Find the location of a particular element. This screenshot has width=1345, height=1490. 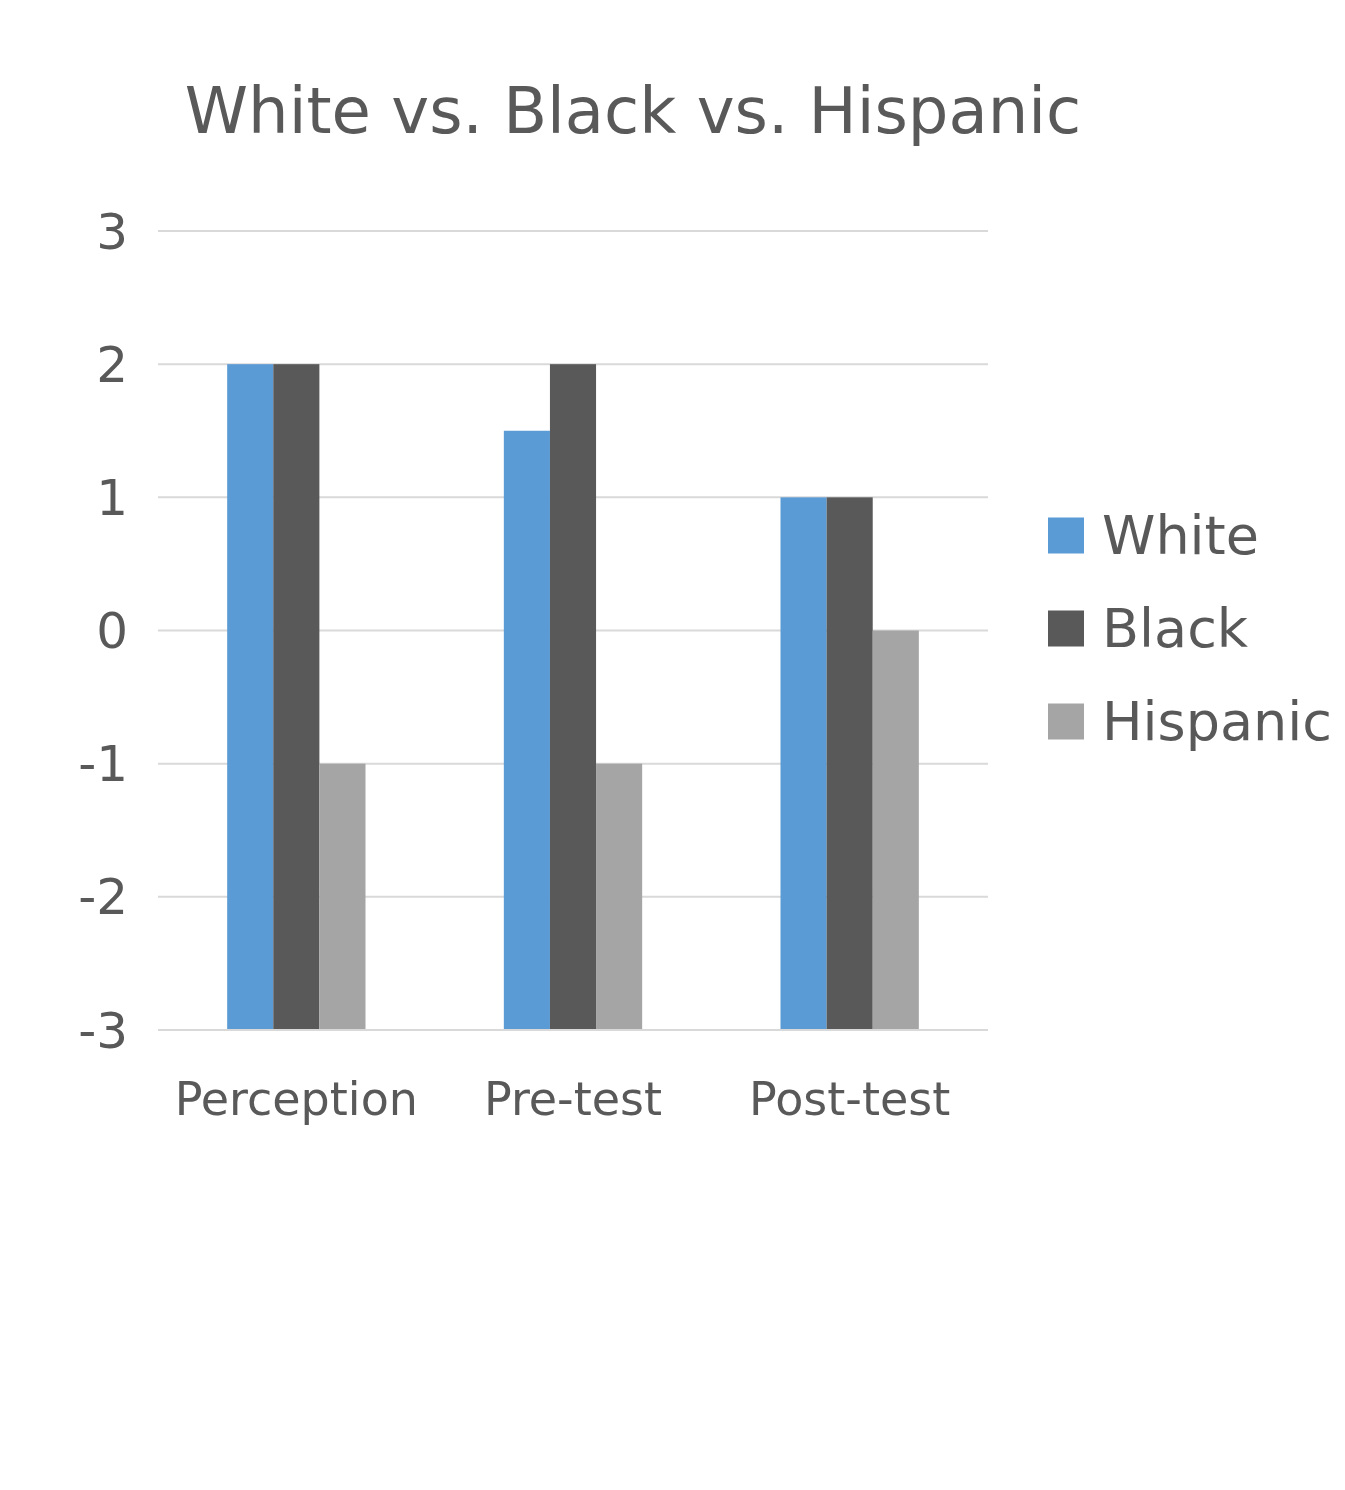

y-tick-label: 3 is located at coordinates (112, 231).